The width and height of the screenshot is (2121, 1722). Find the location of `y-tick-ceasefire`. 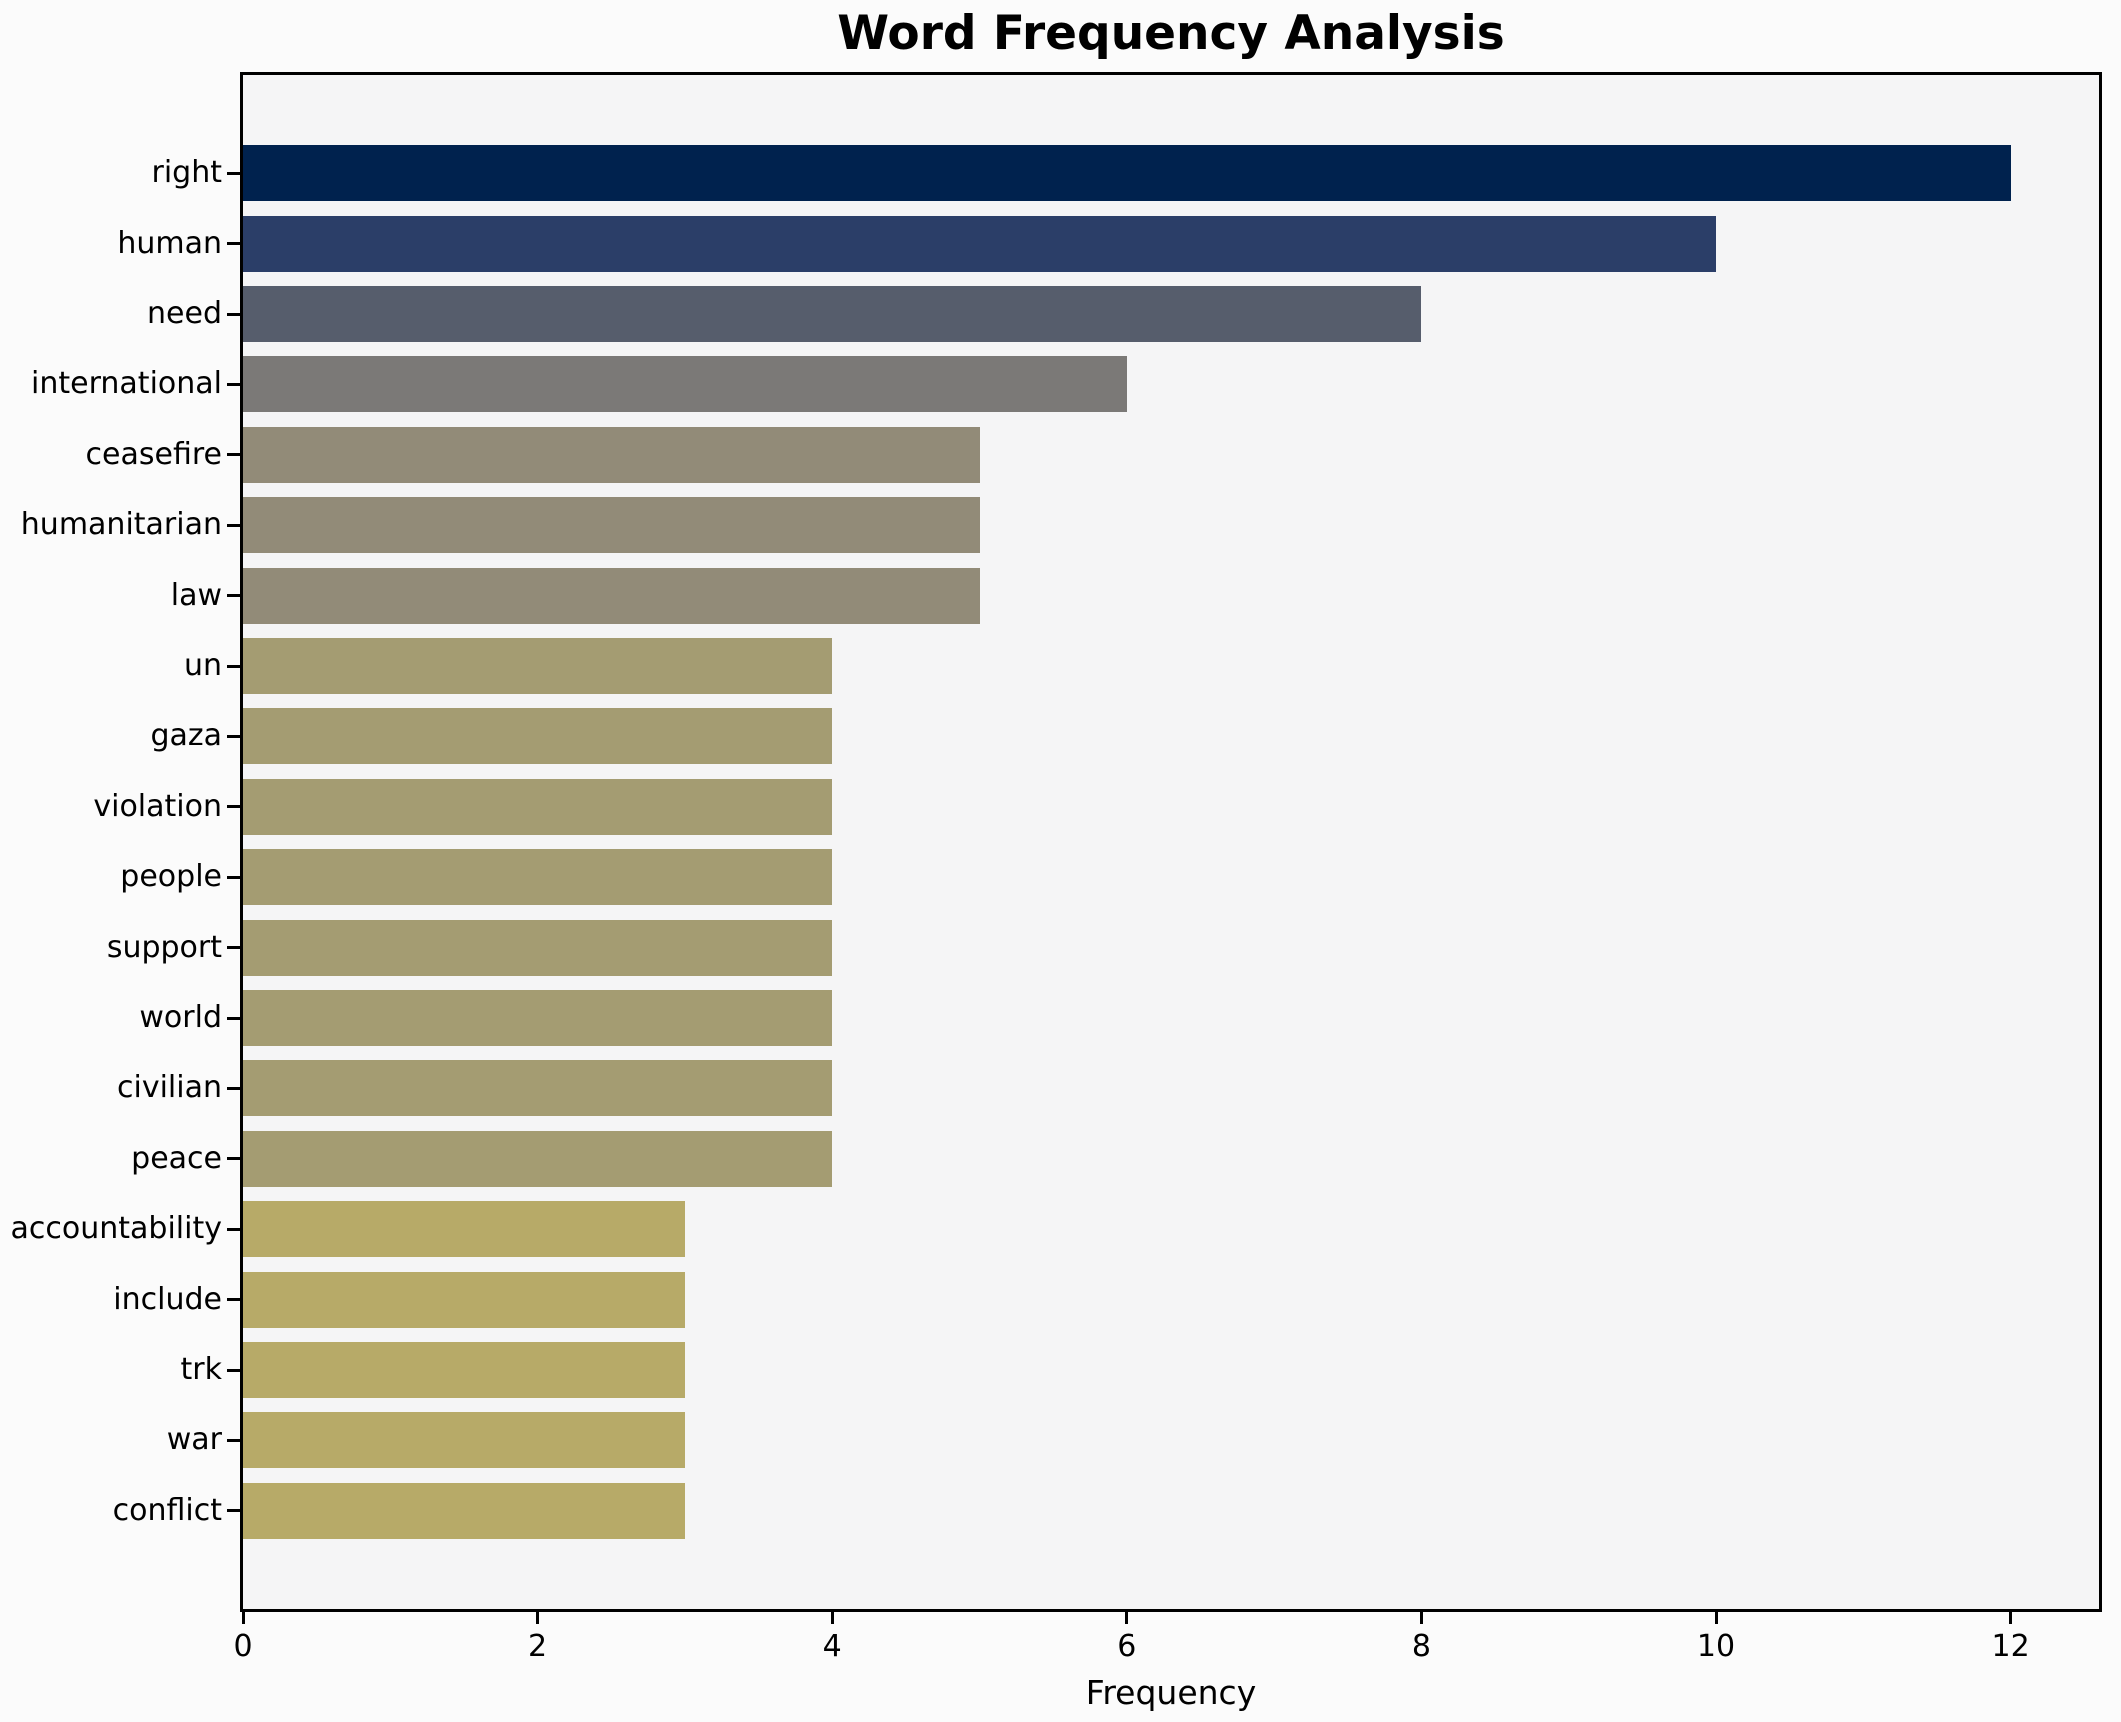

y-tick-ceasefire is located at coordinates (233, 455).